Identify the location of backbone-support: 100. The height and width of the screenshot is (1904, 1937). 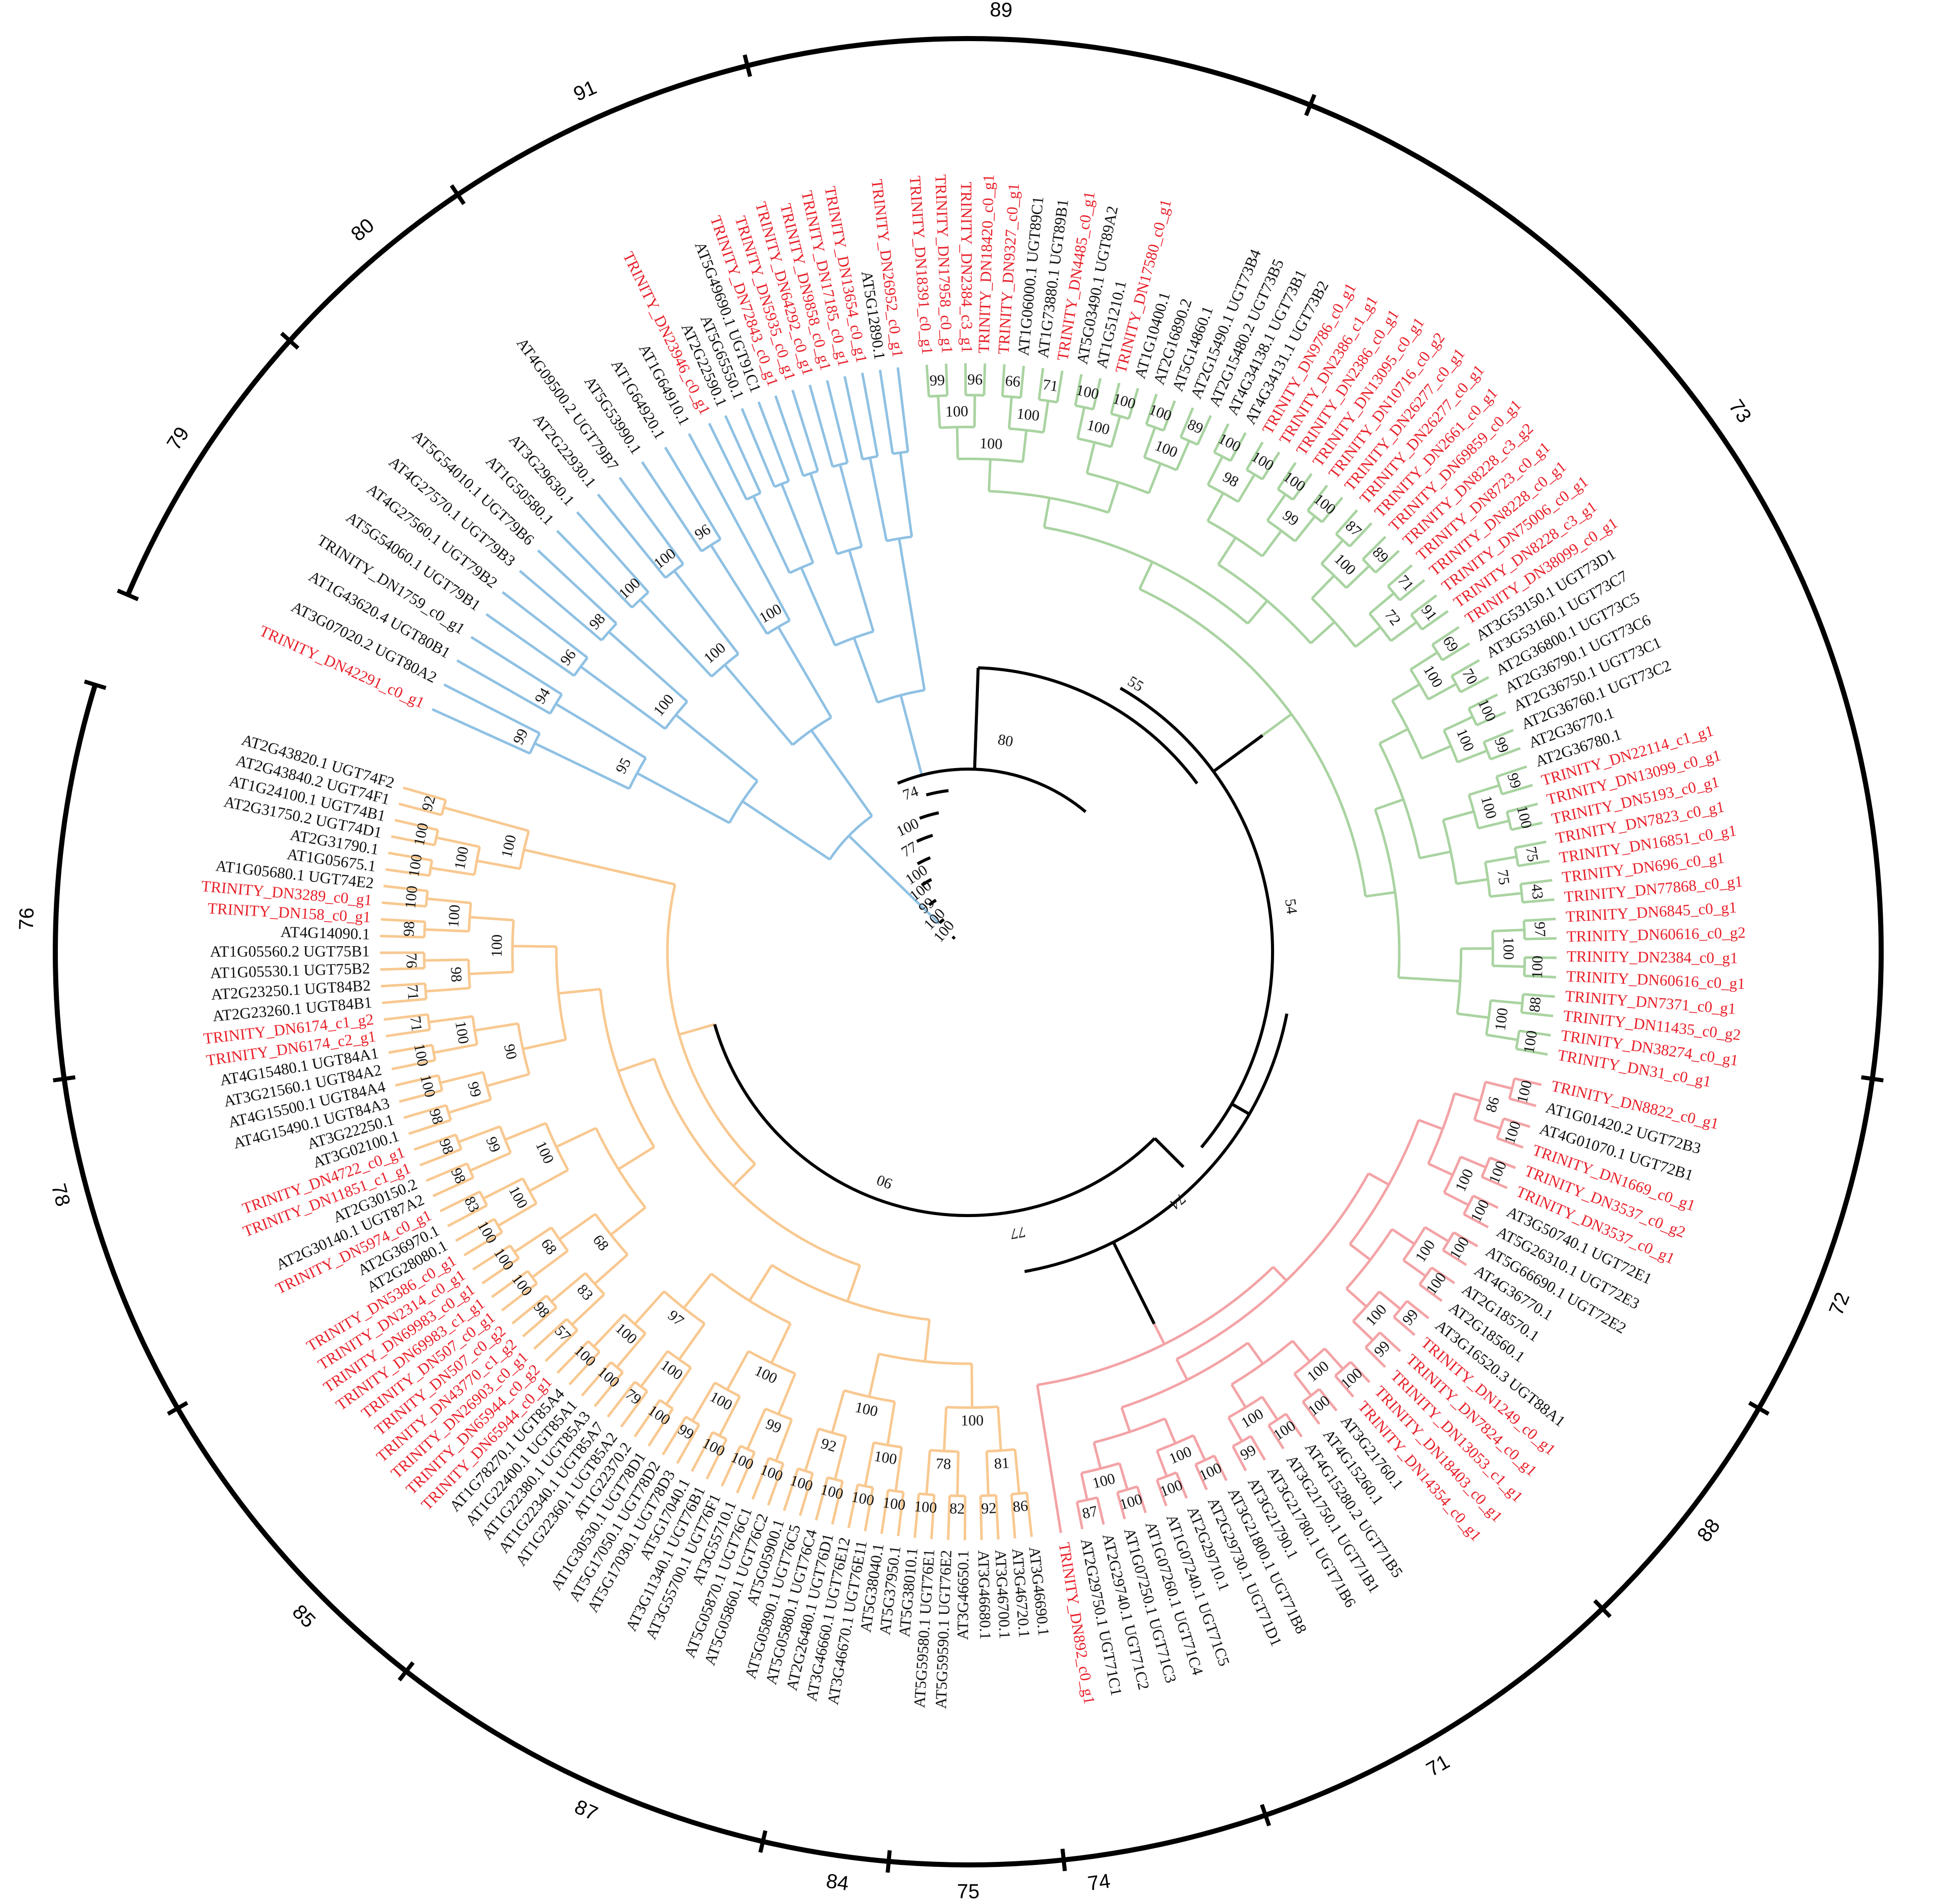
(908, 828).